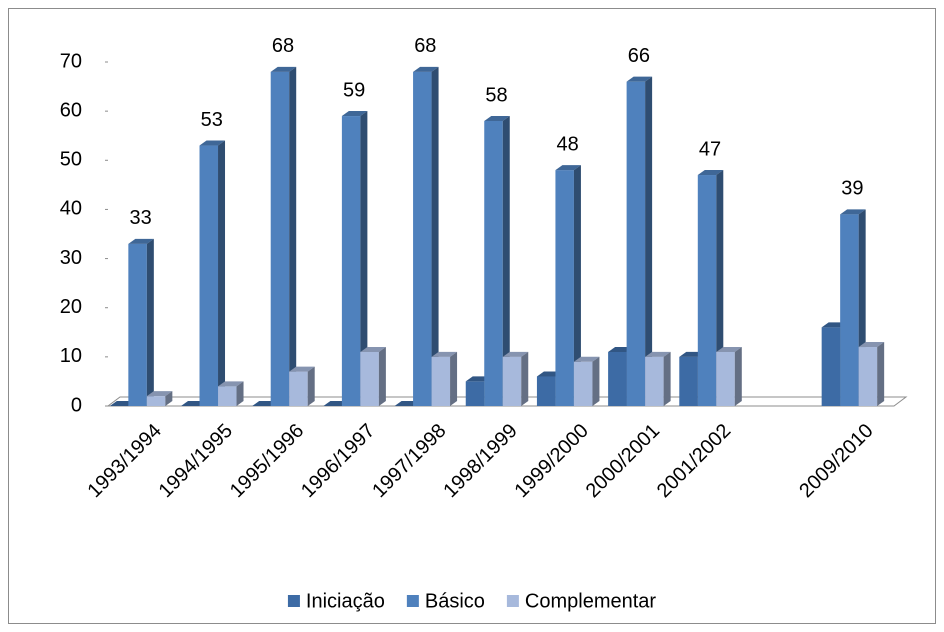 This screenshot has width=944, height=632. I want to click on data-label: 59, so click(354, 90).